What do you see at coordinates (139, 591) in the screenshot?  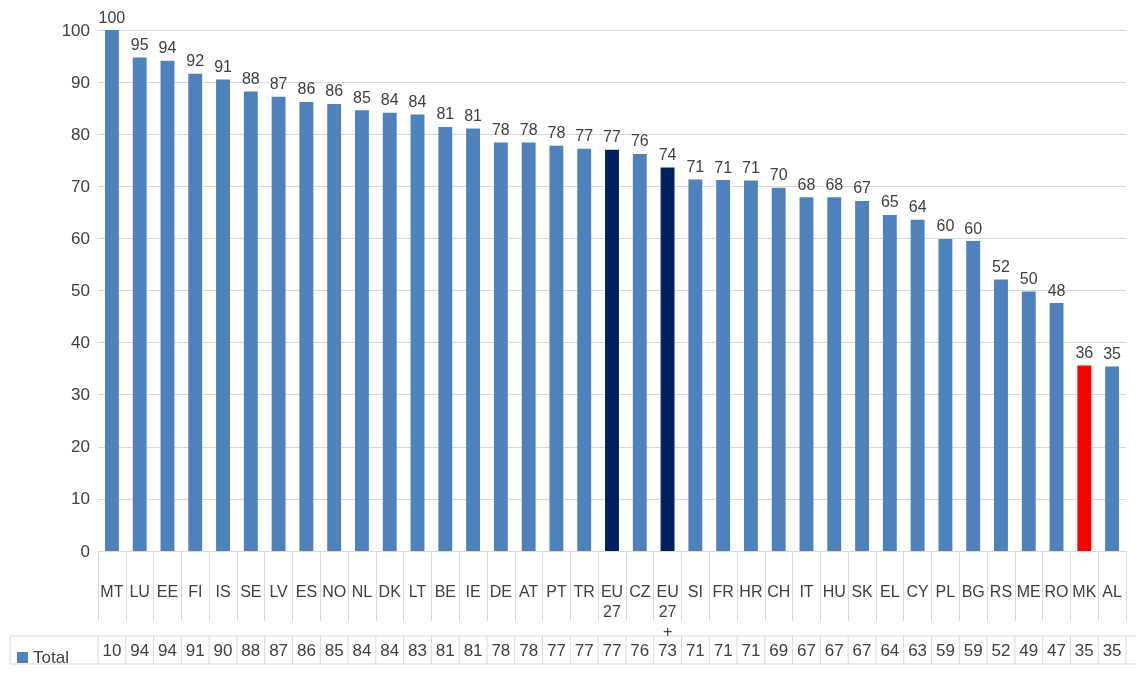 I see `x-tick-label: LU` at bounding box center [139, 591].